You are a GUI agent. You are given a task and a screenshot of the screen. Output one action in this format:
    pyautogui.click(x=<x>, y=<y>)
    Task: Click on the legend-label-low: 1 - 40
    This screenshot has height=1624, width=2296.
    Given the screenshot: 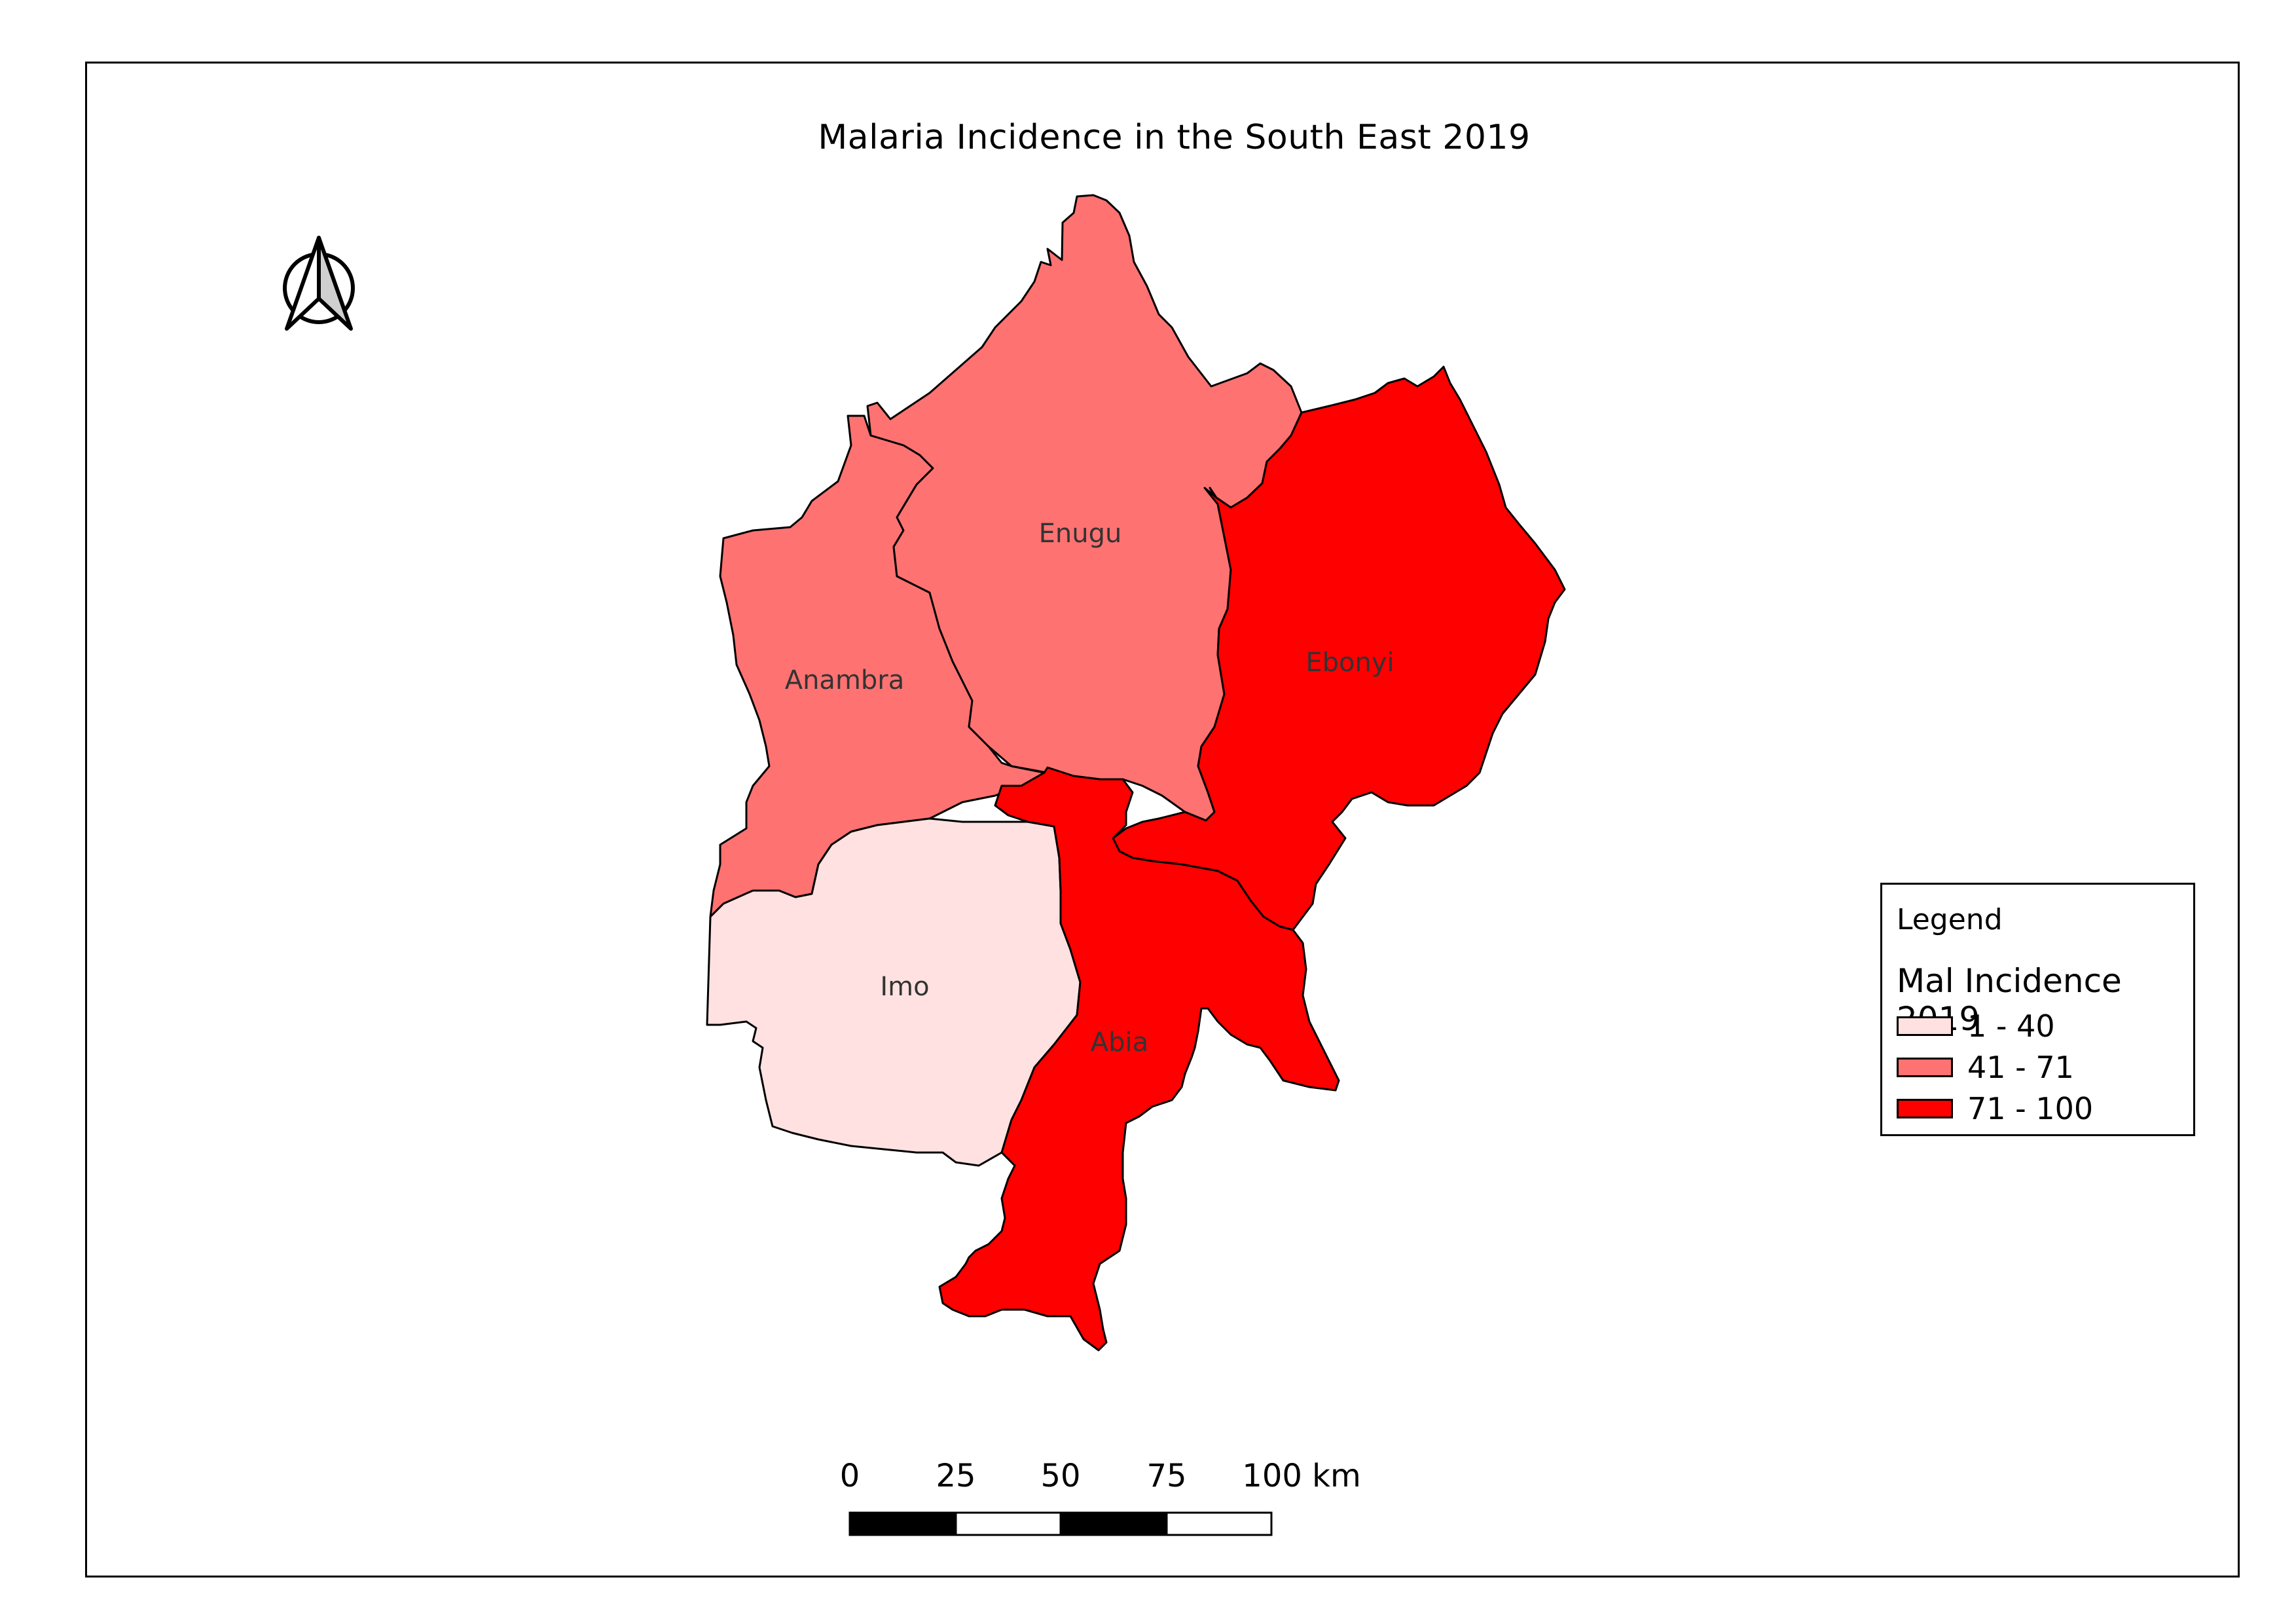 What is the action you would take?
    pyautogui.click(x=2011, y=1026)
    